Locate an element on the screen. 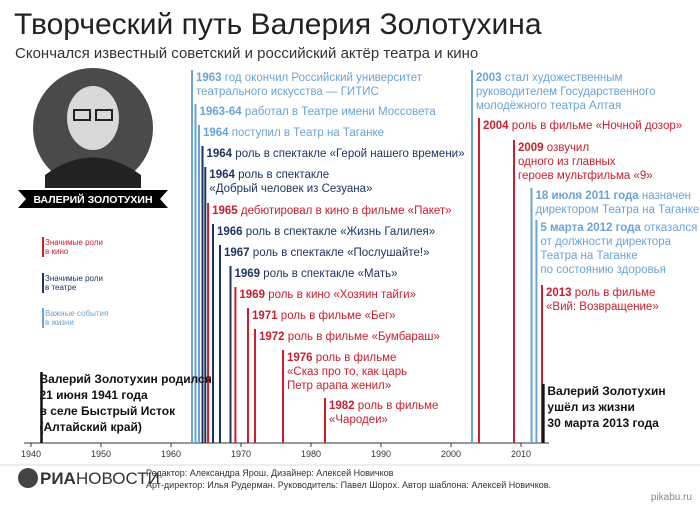  legend-label: в кино is located at coordinates (57, 251).